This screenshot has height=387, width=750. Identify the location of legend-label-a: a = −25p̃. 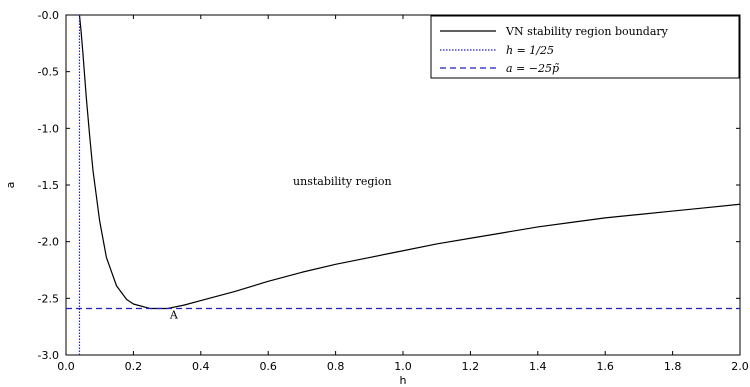
(532, 68).